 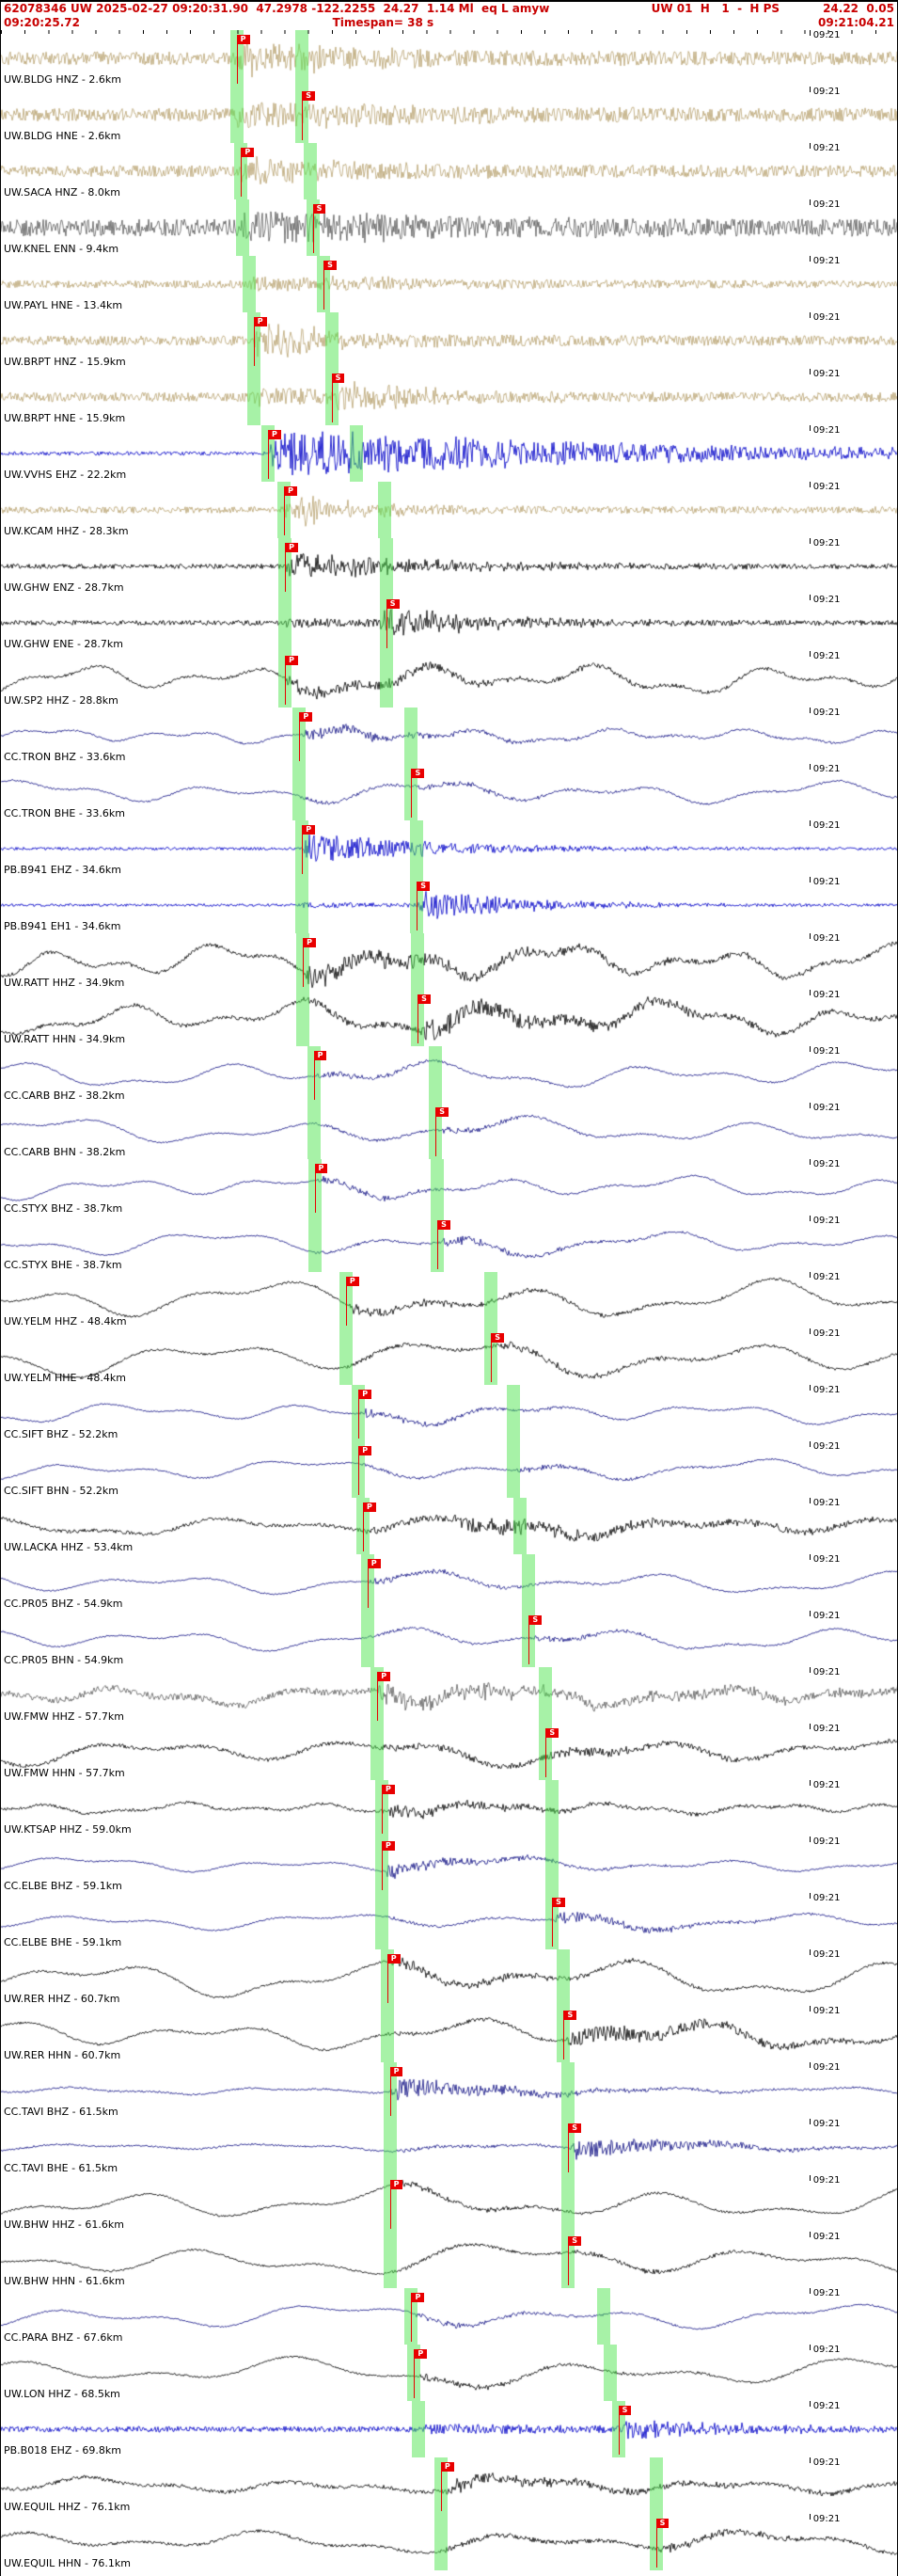 I want to click on trace-row: P 09:21 UW.SACA HNZ - 8.0km, so click(x=449, y=171).